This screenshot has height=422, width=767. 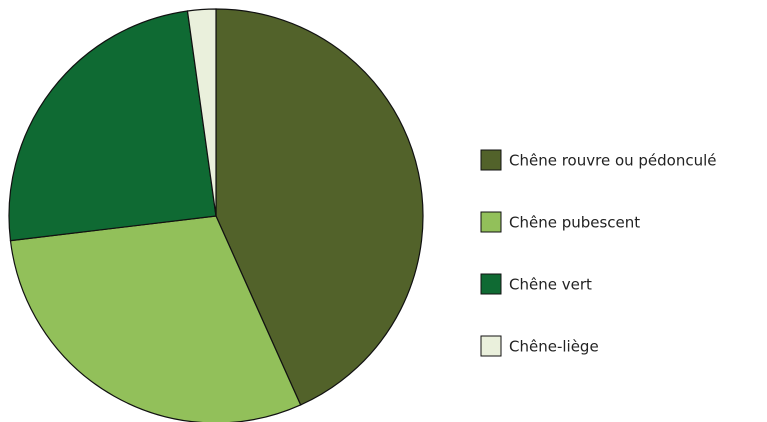 What do you see at coordinates (550, 285) in the screenshot?
I see `legend-label: Chêne vert` at bounding box center [550, 285].